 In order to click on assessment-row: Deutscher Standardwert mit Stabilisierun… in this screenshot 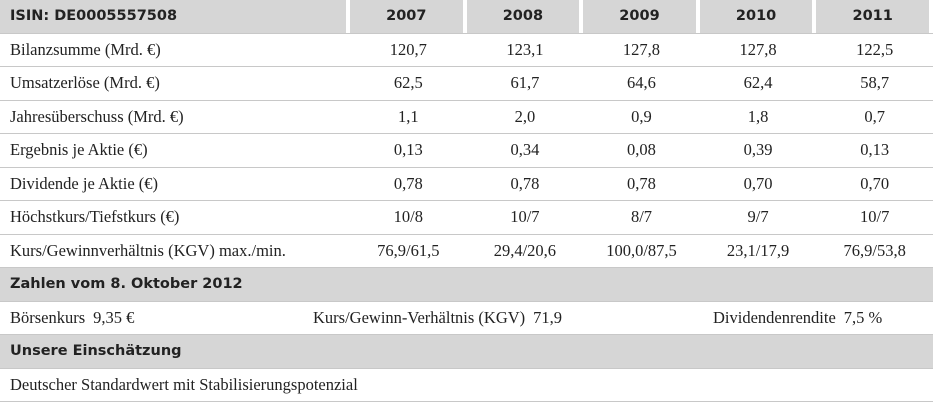, I will do `click(466, 385)`.